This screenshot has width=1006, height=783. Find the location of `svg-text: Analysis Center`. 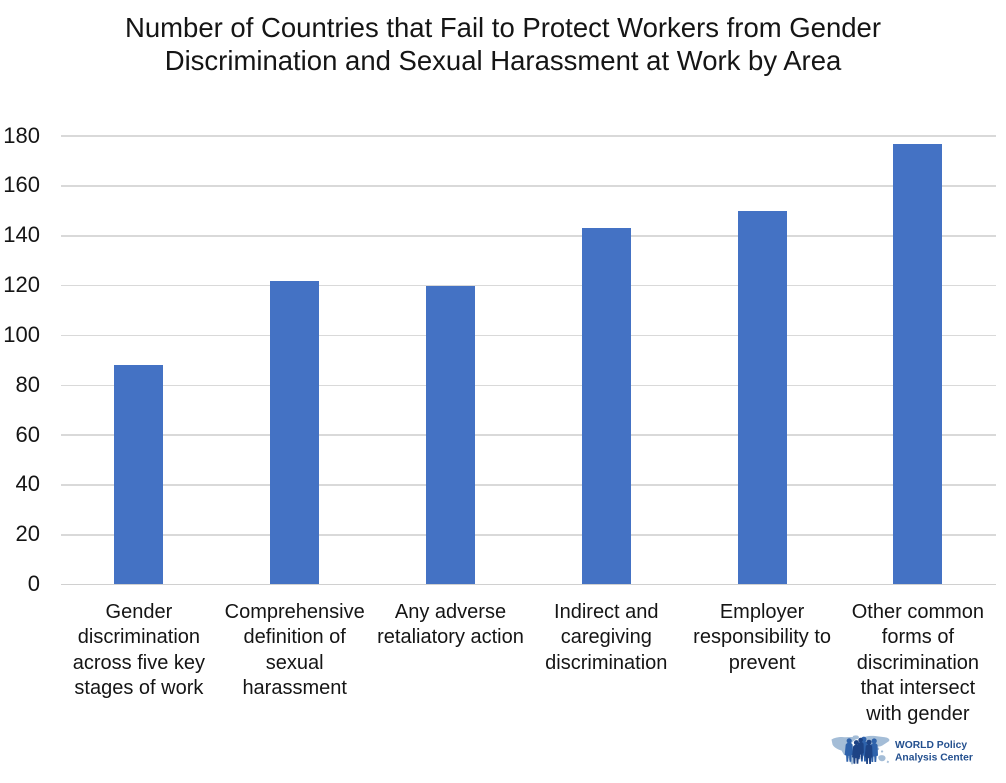

svg-text: Analysis Center is located at coordinates (934, 758).